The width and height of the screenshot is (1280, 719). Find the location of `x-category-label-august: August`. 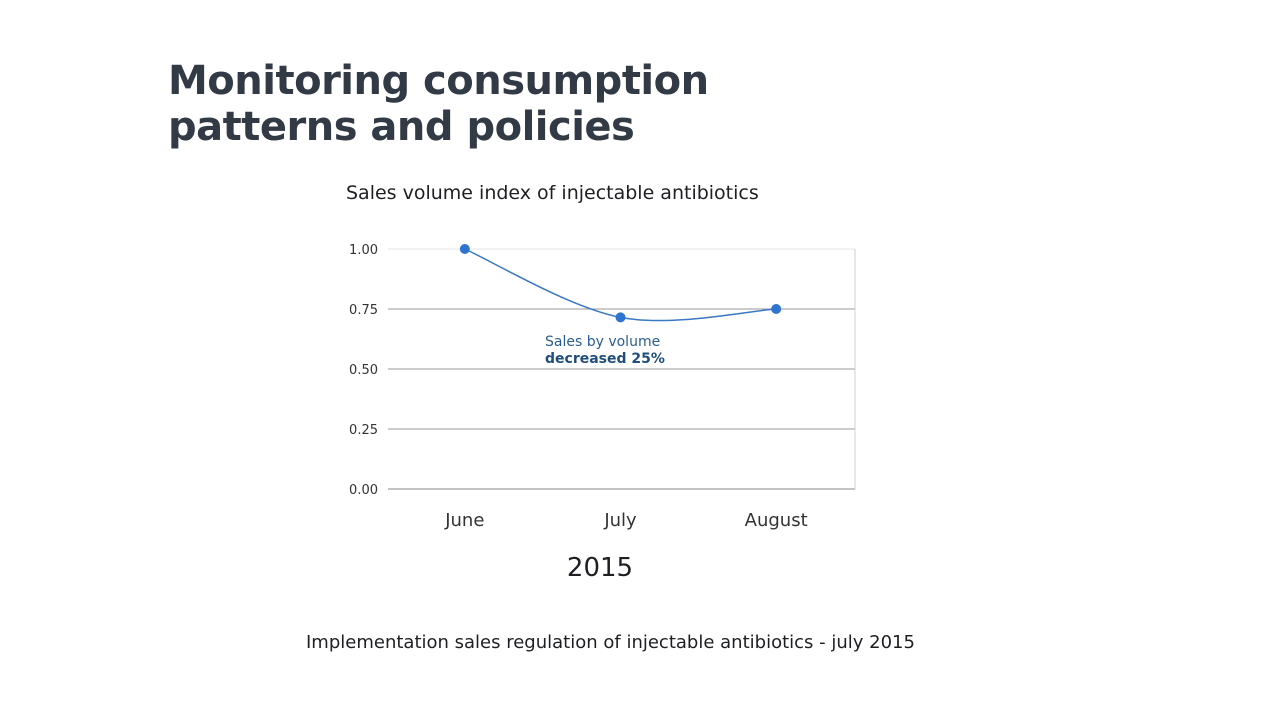

x-category-label-august: August is located at coordinates (776, 520).